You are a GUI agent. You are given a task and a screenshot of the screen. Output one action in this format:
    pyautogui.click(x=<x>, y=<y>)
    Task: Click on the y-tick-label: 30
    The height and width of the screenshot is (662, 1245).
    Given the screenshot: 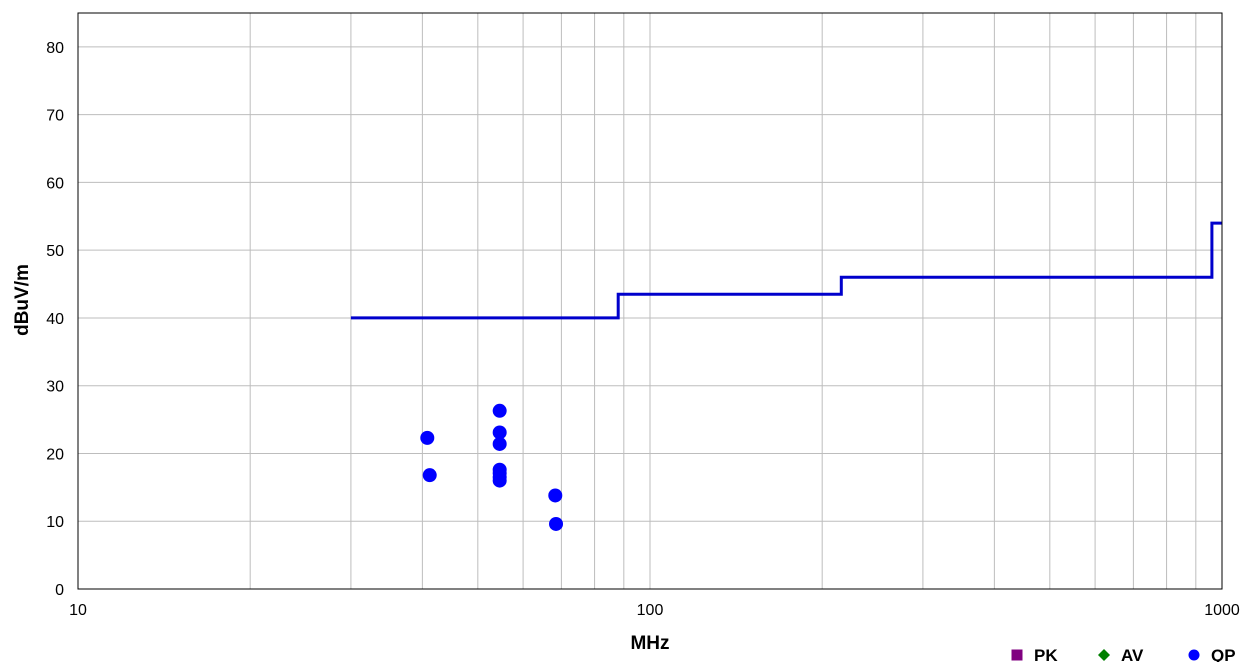 What is the action you would take?
    pyautogui.click(x=55, y=387)
    